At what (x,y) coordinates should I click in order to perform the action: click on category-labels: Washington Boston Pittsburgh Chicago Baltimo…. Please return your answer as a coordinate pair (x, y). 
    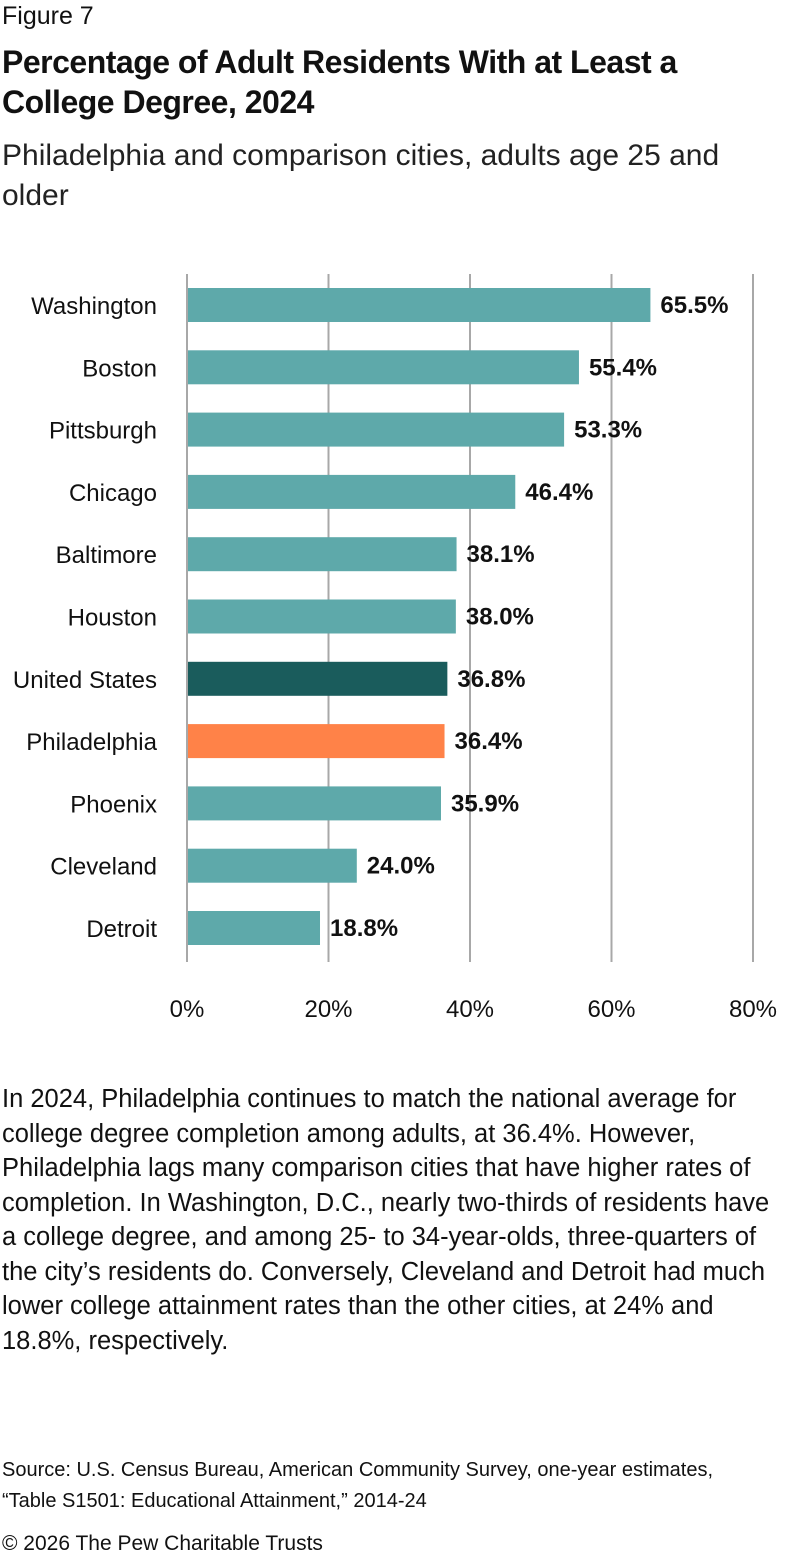
    Looking at the image, I should click on (85, 618).